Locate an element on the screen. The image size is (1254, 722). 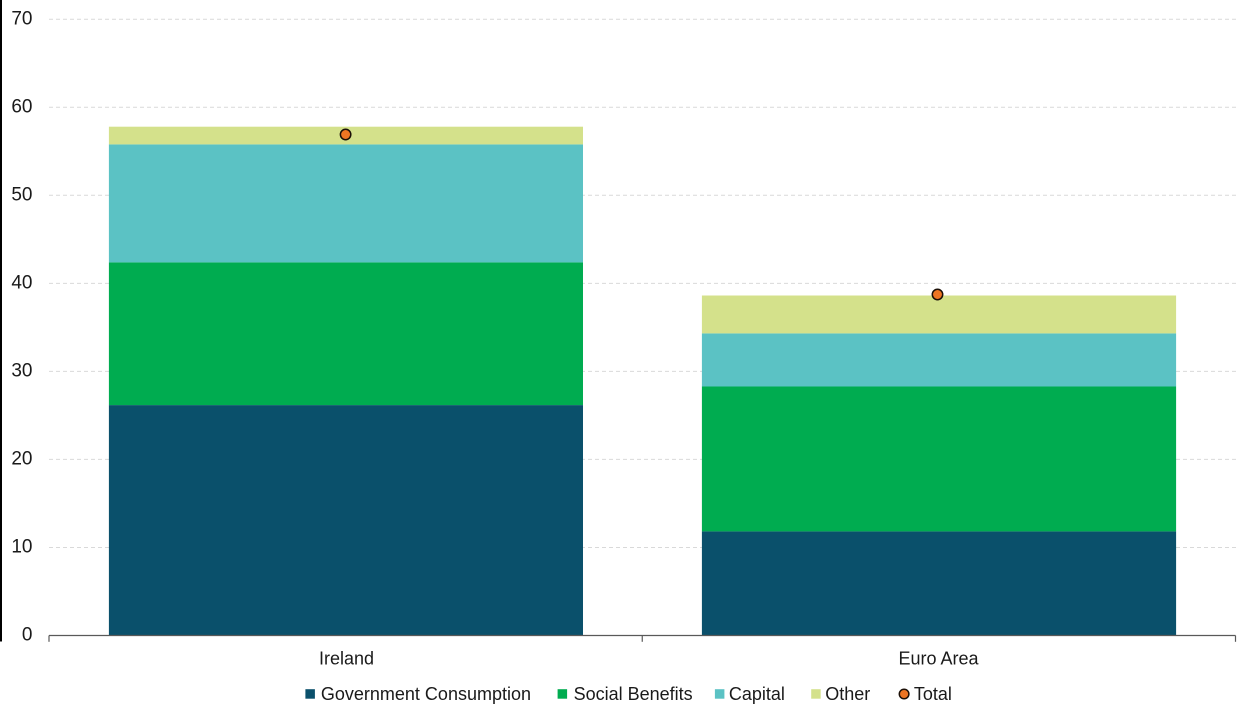
svg-text: 40 is located at coordinates (21, 283).